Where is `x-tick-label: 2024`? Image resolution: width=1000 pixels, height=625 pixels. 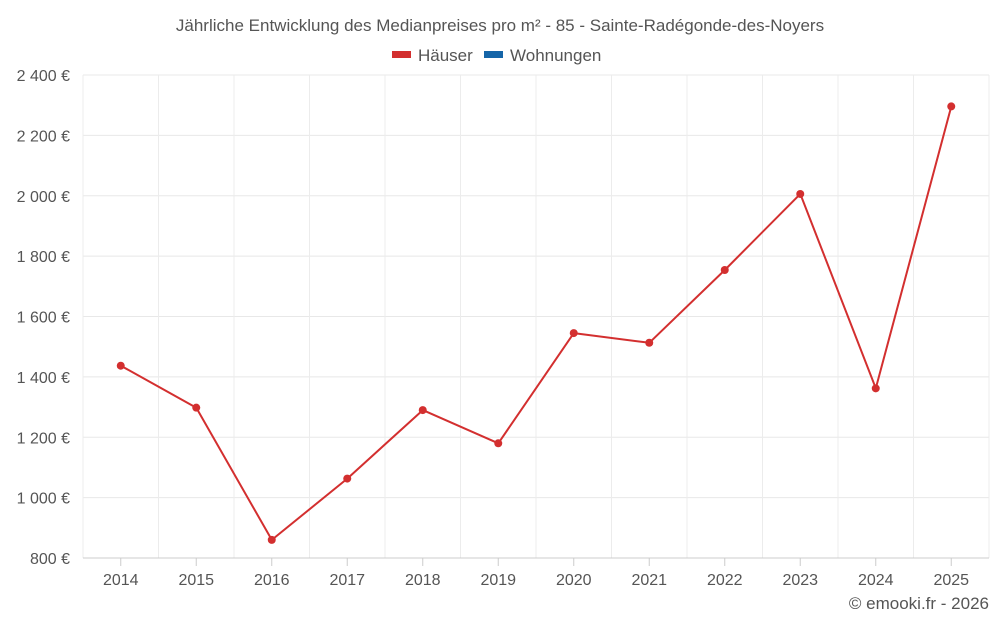
x-tick-label: 2024 is located at coordinates (876, 580).